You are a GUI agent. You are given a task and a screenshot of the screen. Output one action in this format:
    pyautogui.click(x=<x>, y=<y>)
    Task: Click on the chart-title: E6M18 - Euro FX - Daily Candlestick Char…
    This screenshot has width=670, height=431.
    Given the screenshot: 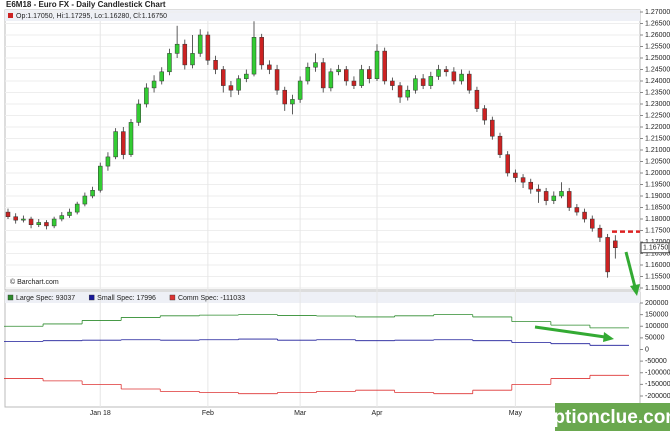 What is the action you would take?
    pyautogui.click(x=86, y=4)
    